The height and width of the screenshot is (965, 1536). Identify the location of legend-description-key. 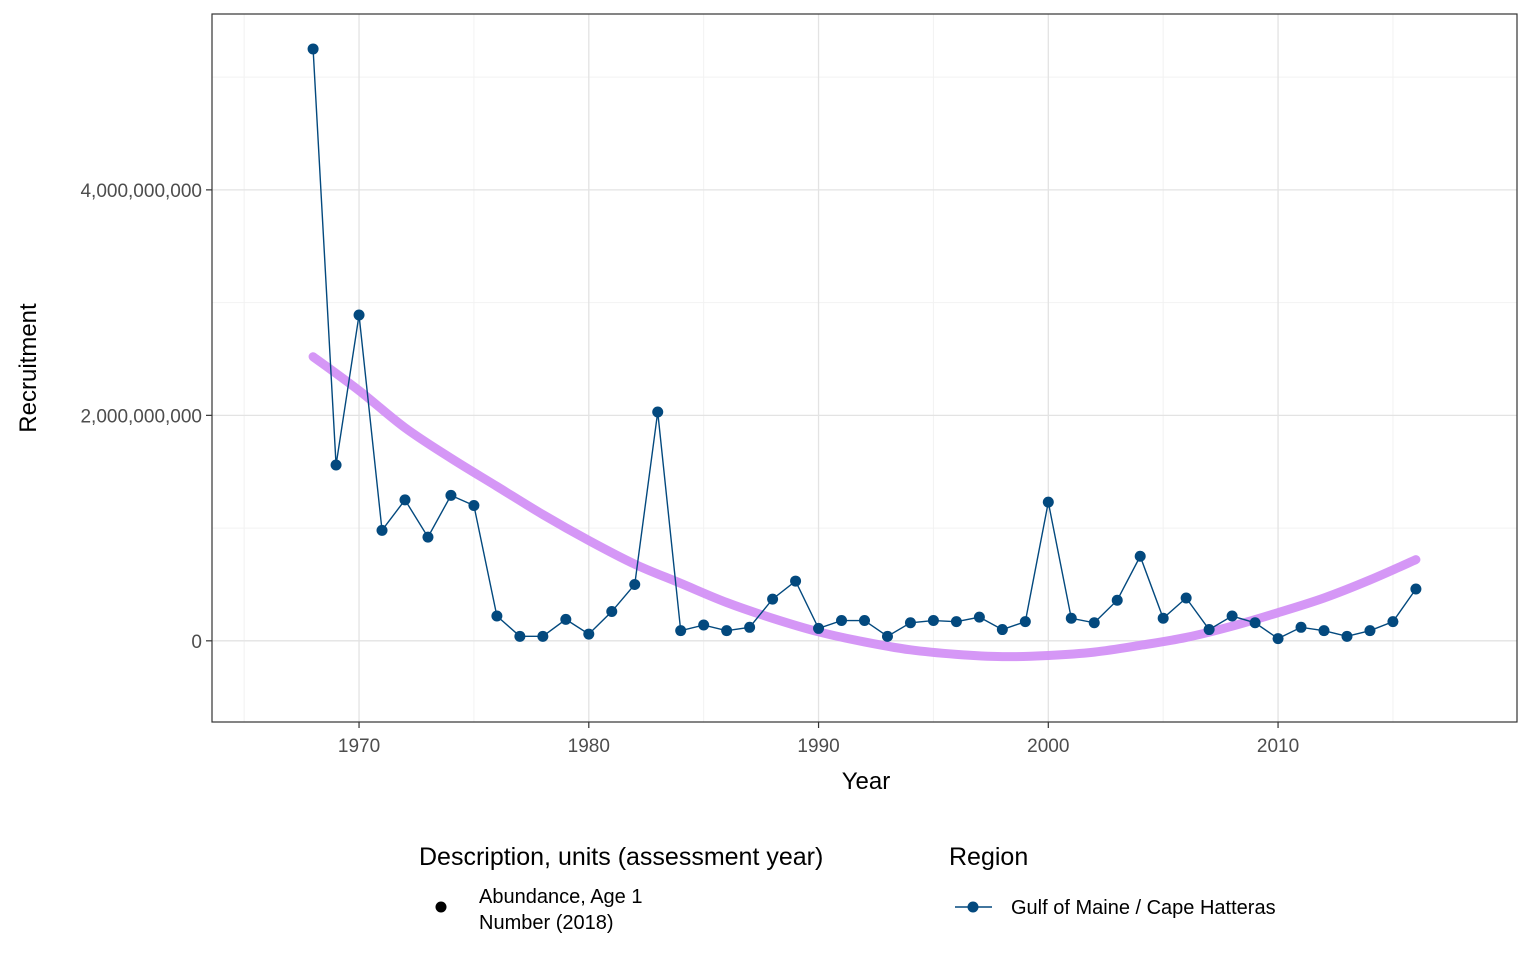
(441, 907).